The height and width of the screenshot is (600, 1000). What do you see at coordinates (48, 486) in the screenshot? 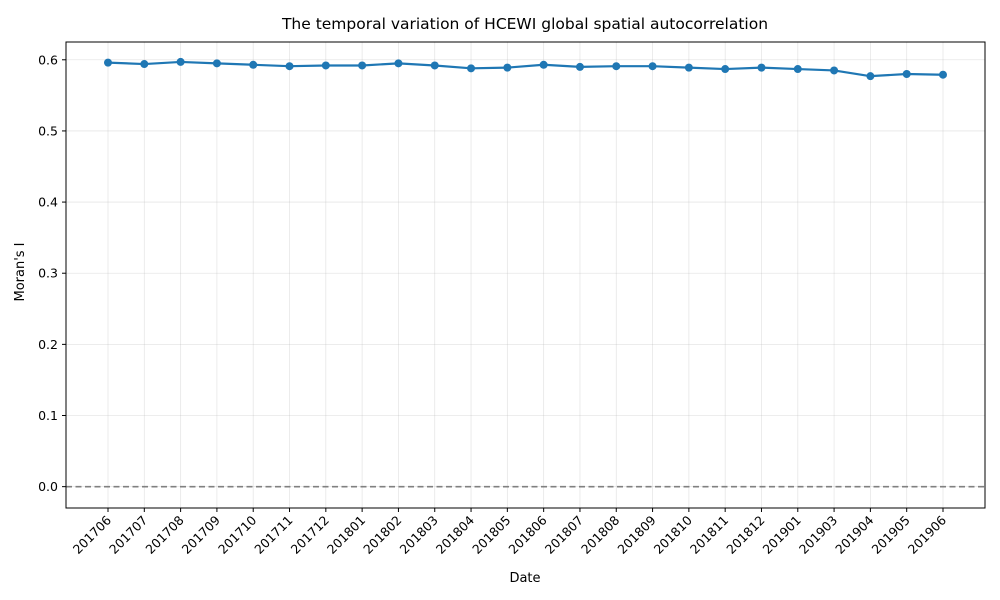
I see `y-tick-label: 0.0` at bounding box center [48, 486].